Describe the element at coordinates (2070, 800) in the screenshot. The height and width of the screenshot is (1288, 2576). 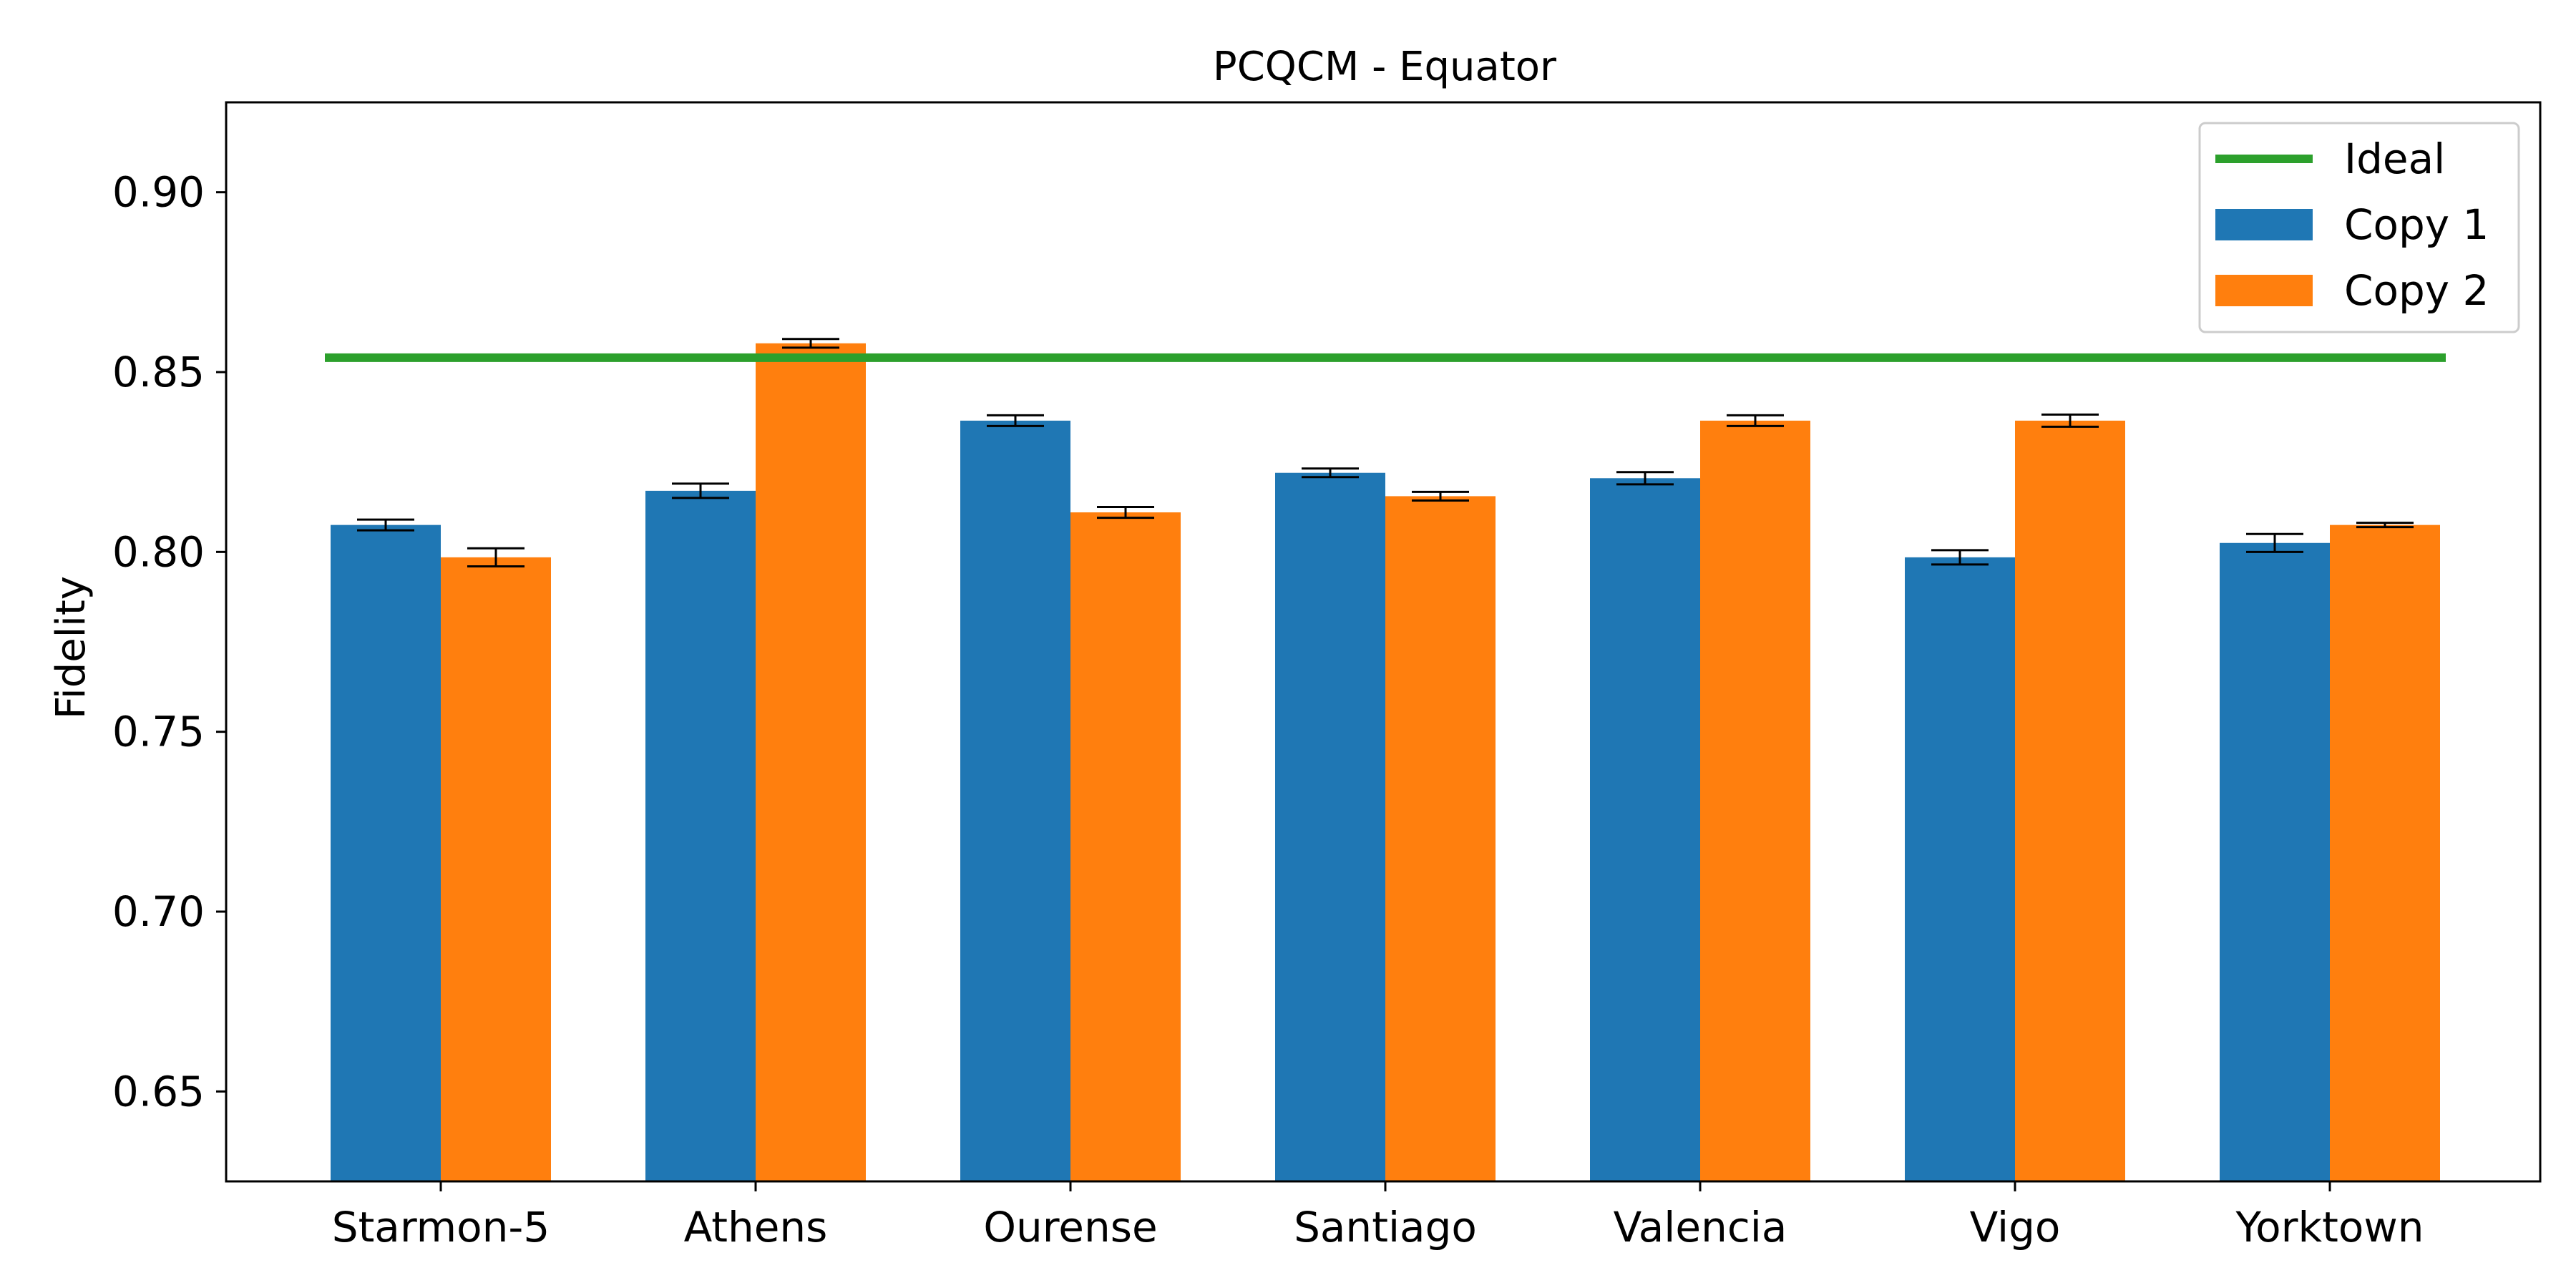
I see `bar-copy-2-vigo` at that location.